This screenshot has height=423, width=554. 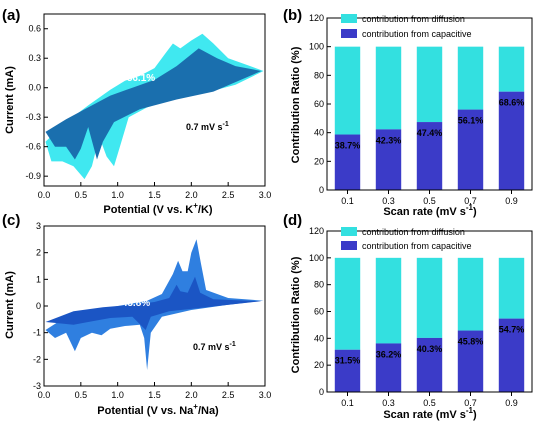 I want to click on panel-a-percent-annotation: 56.1%, so click(x=141, y=78).